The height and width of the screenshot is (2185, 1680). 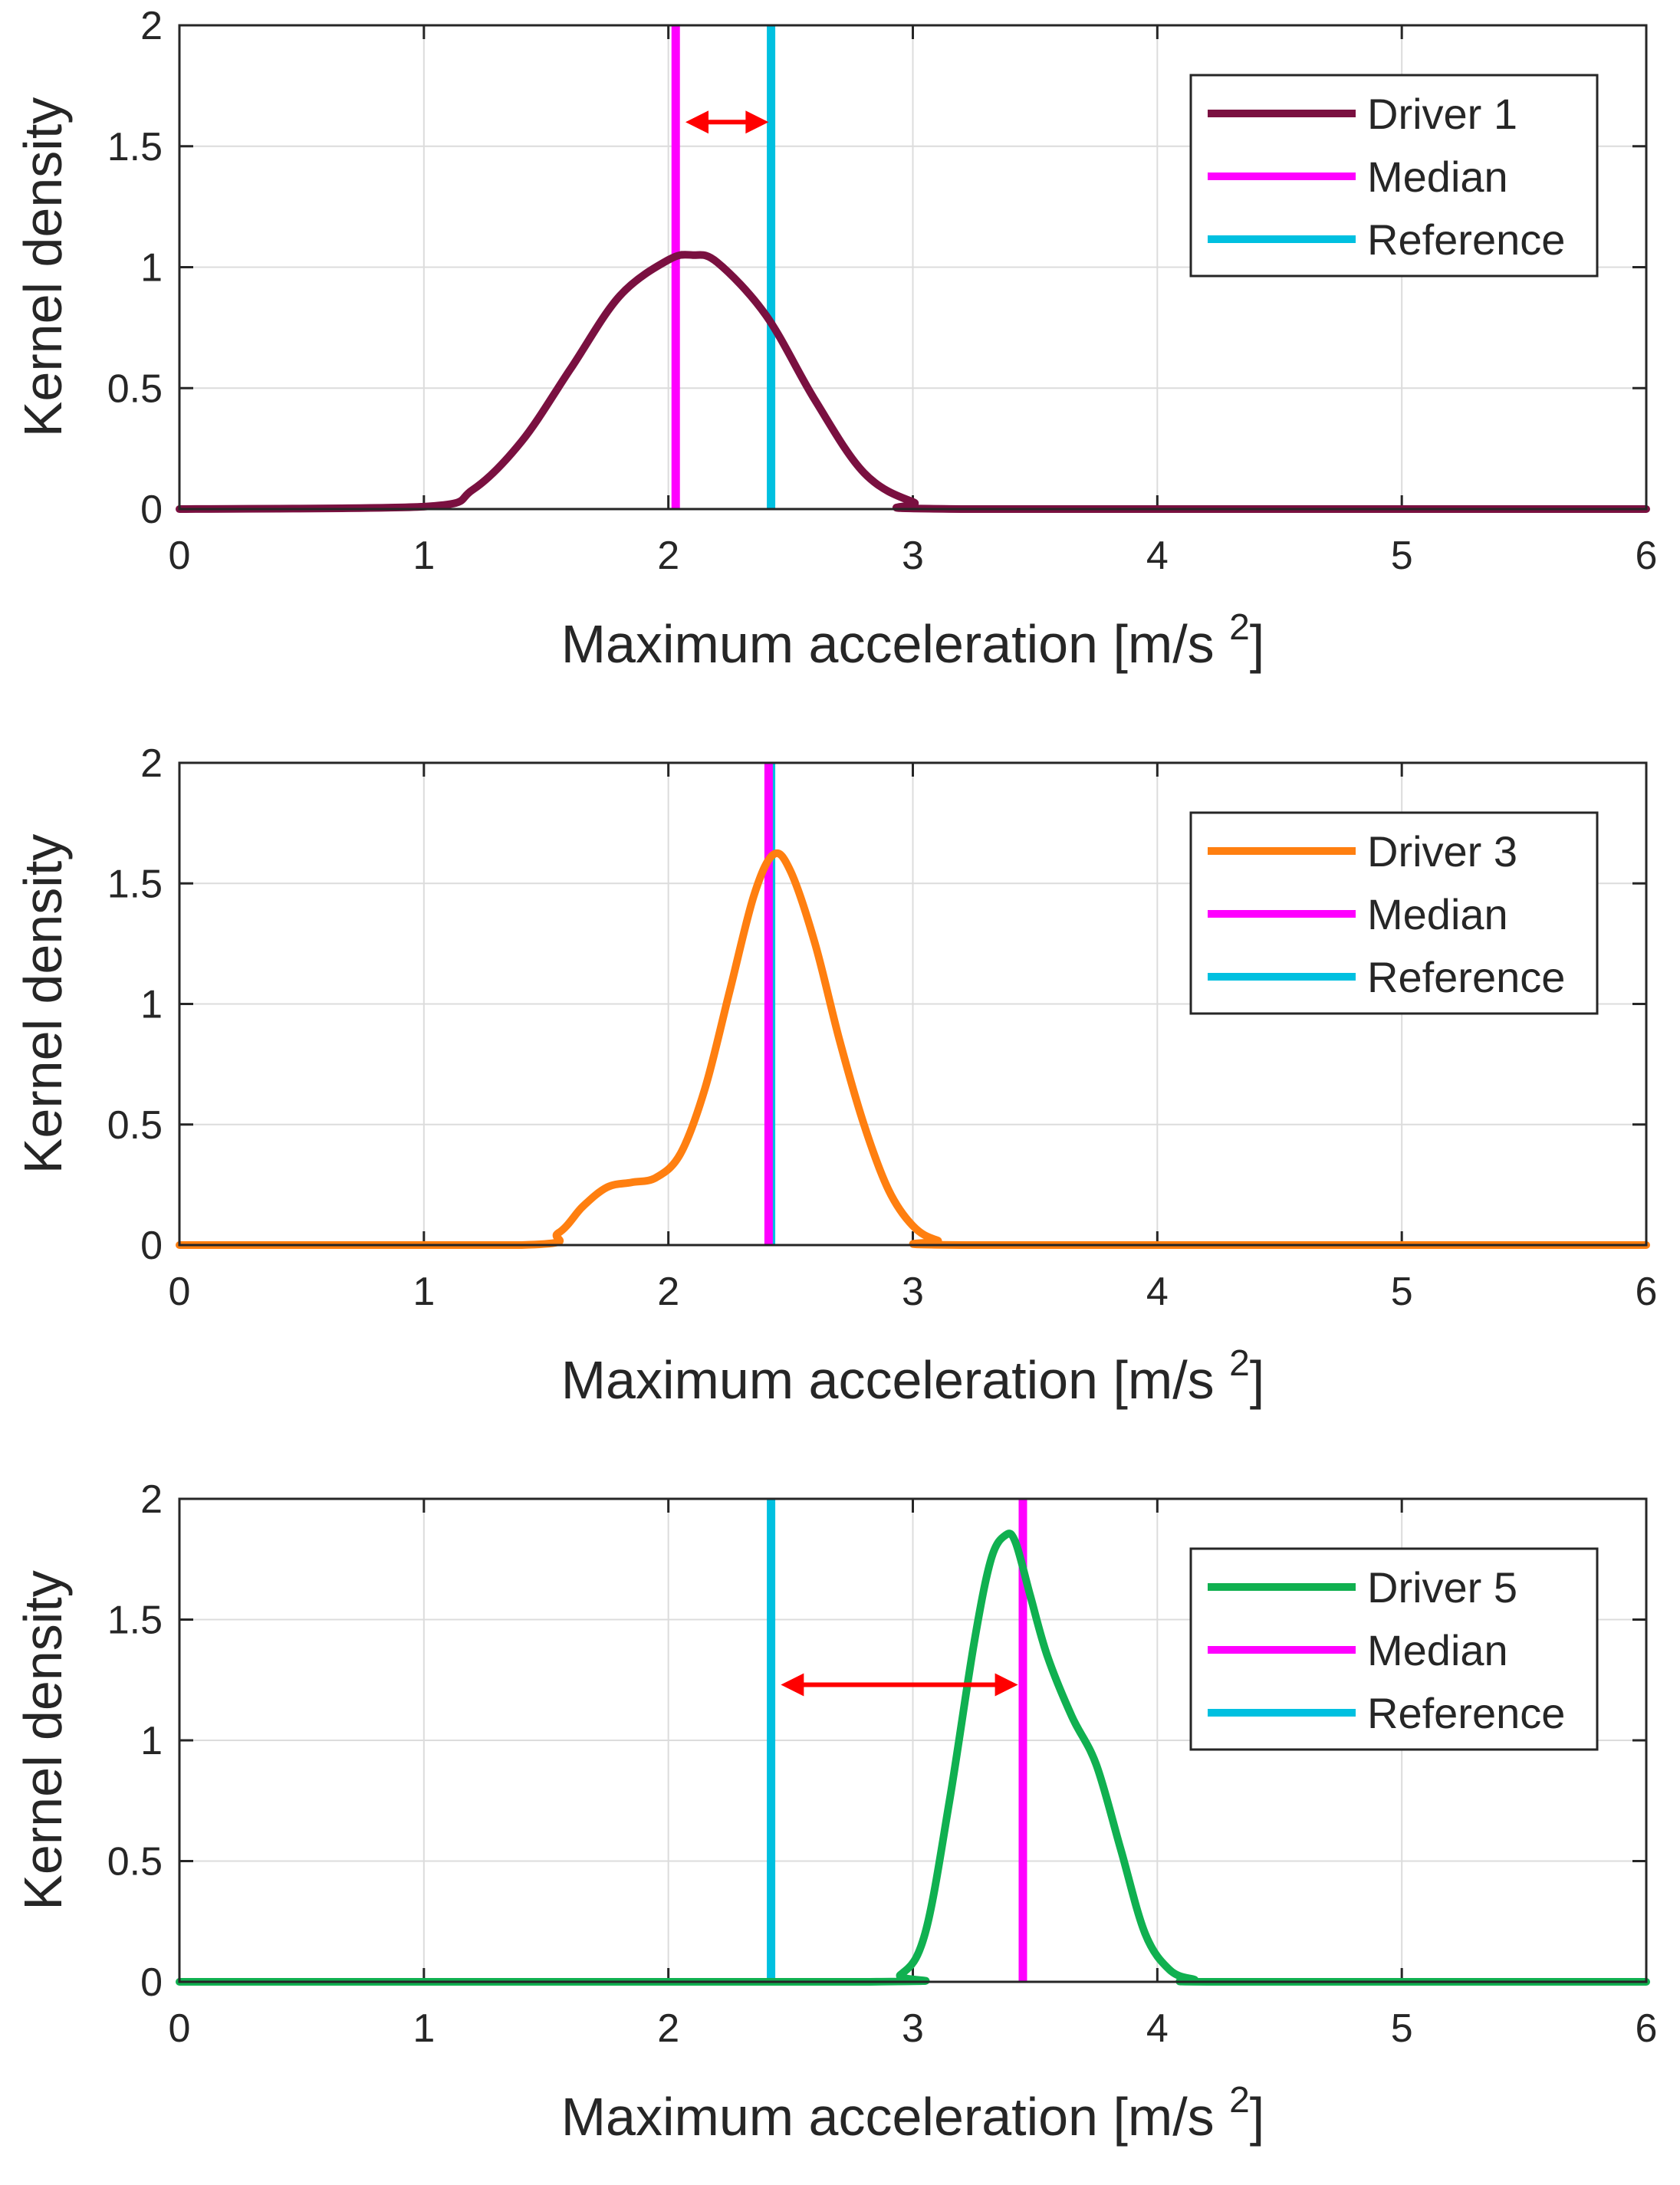 What do you see at coordinates (1442, 852) in the screenshot?
I see `legend-label-series: Driver 3` at bounding box center [1442, 852].